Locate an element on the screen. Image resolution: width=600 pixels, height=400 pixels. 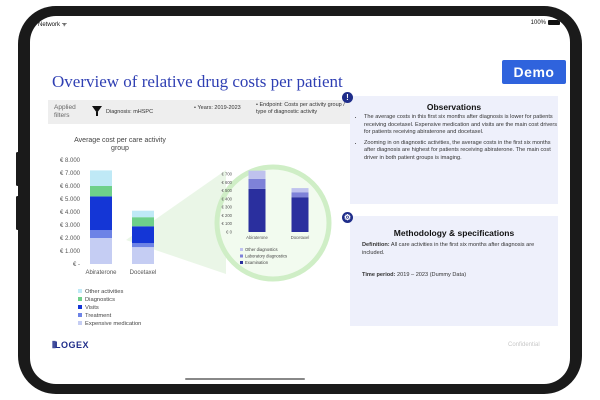
exclamation-icon: ! is located at coordinates (347, 97).